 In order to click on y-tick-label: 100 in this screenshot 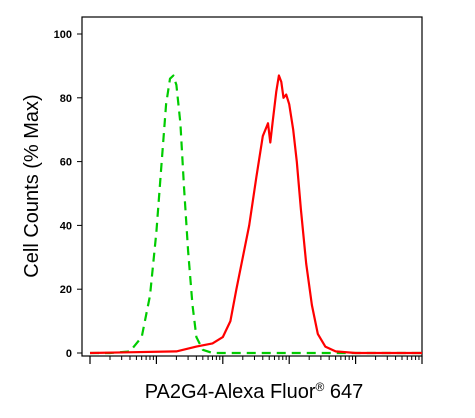, I will do `click(63, 35)`.